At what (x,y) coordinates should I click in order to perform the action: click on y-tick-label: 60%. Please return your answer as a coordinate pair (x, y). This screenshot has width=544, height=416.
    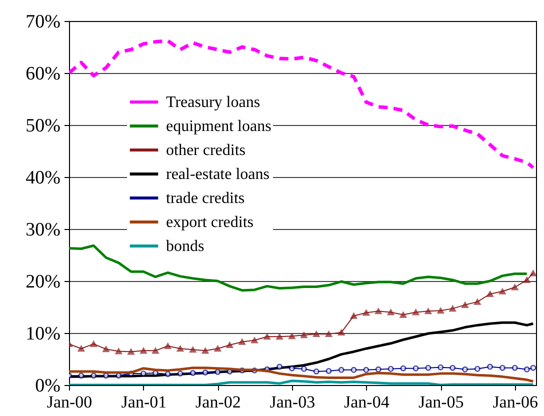
    Looking at the image, I should click on (43, 74).